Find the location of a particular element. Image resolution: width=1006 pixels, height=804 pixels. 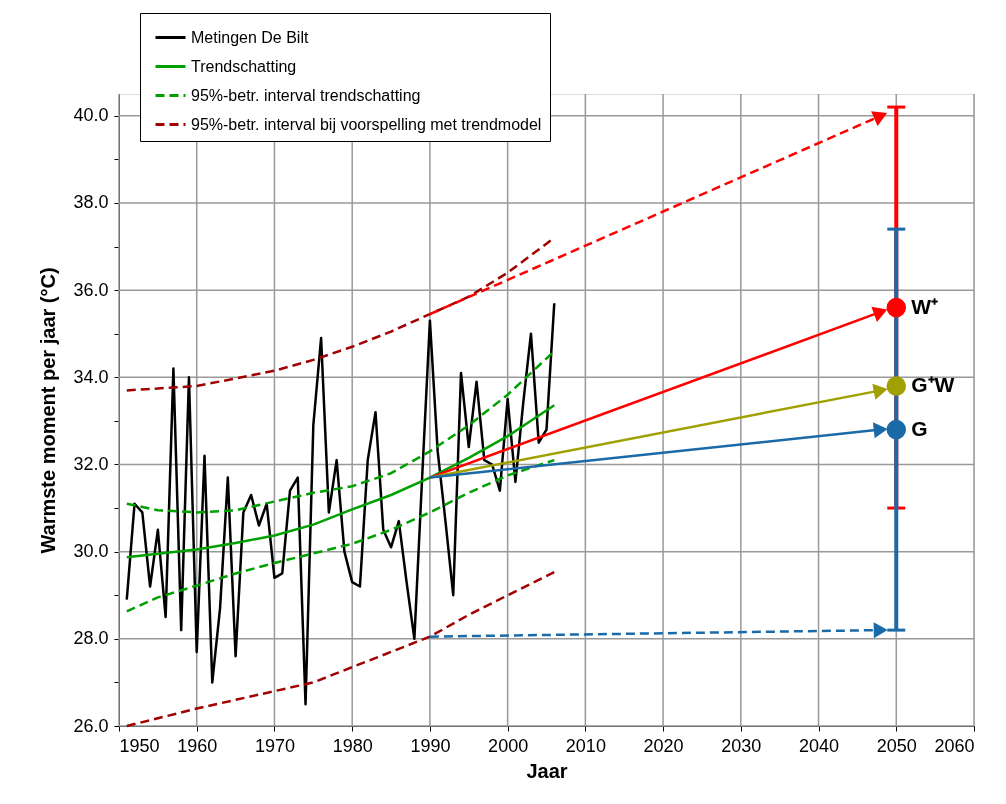

x-tick-label: 2040 is located at coordinates (819, 745).